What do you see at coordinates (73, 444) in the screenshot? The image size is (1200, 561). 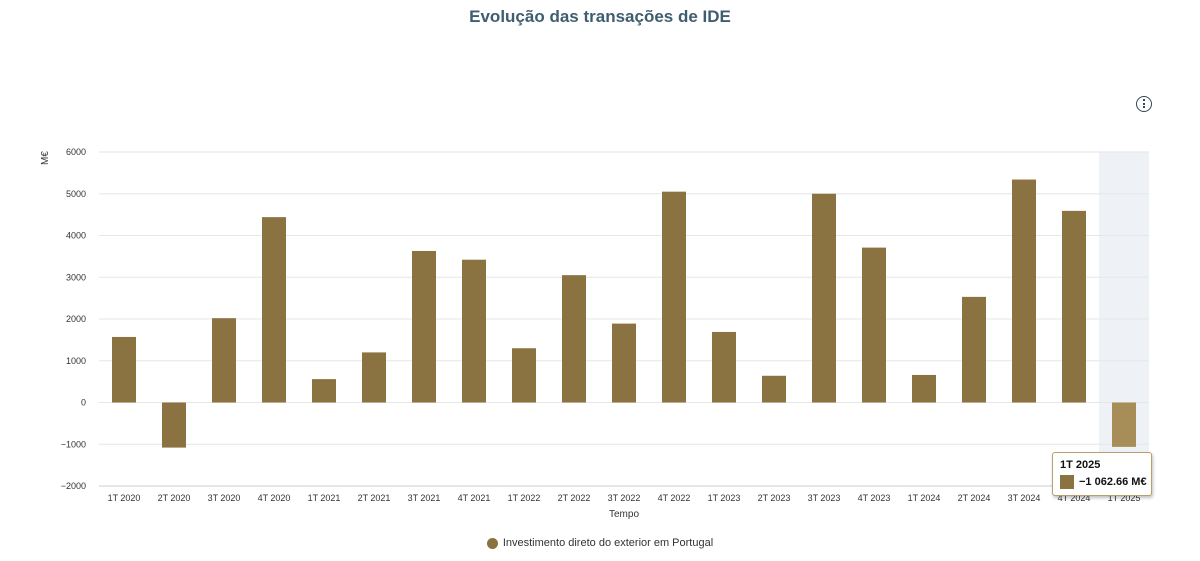 I see `y-tick-label: −1000` at bounding box center [73, 444].